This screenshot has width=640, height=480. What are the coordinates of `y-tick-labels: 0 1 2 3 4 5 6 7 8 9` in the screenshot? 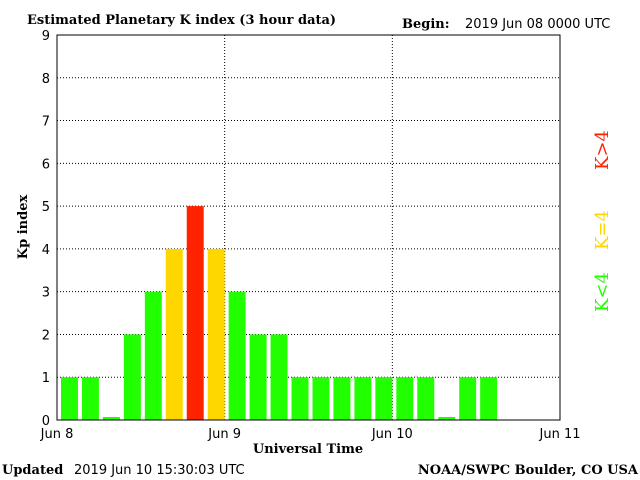 It's located at (46, 229).